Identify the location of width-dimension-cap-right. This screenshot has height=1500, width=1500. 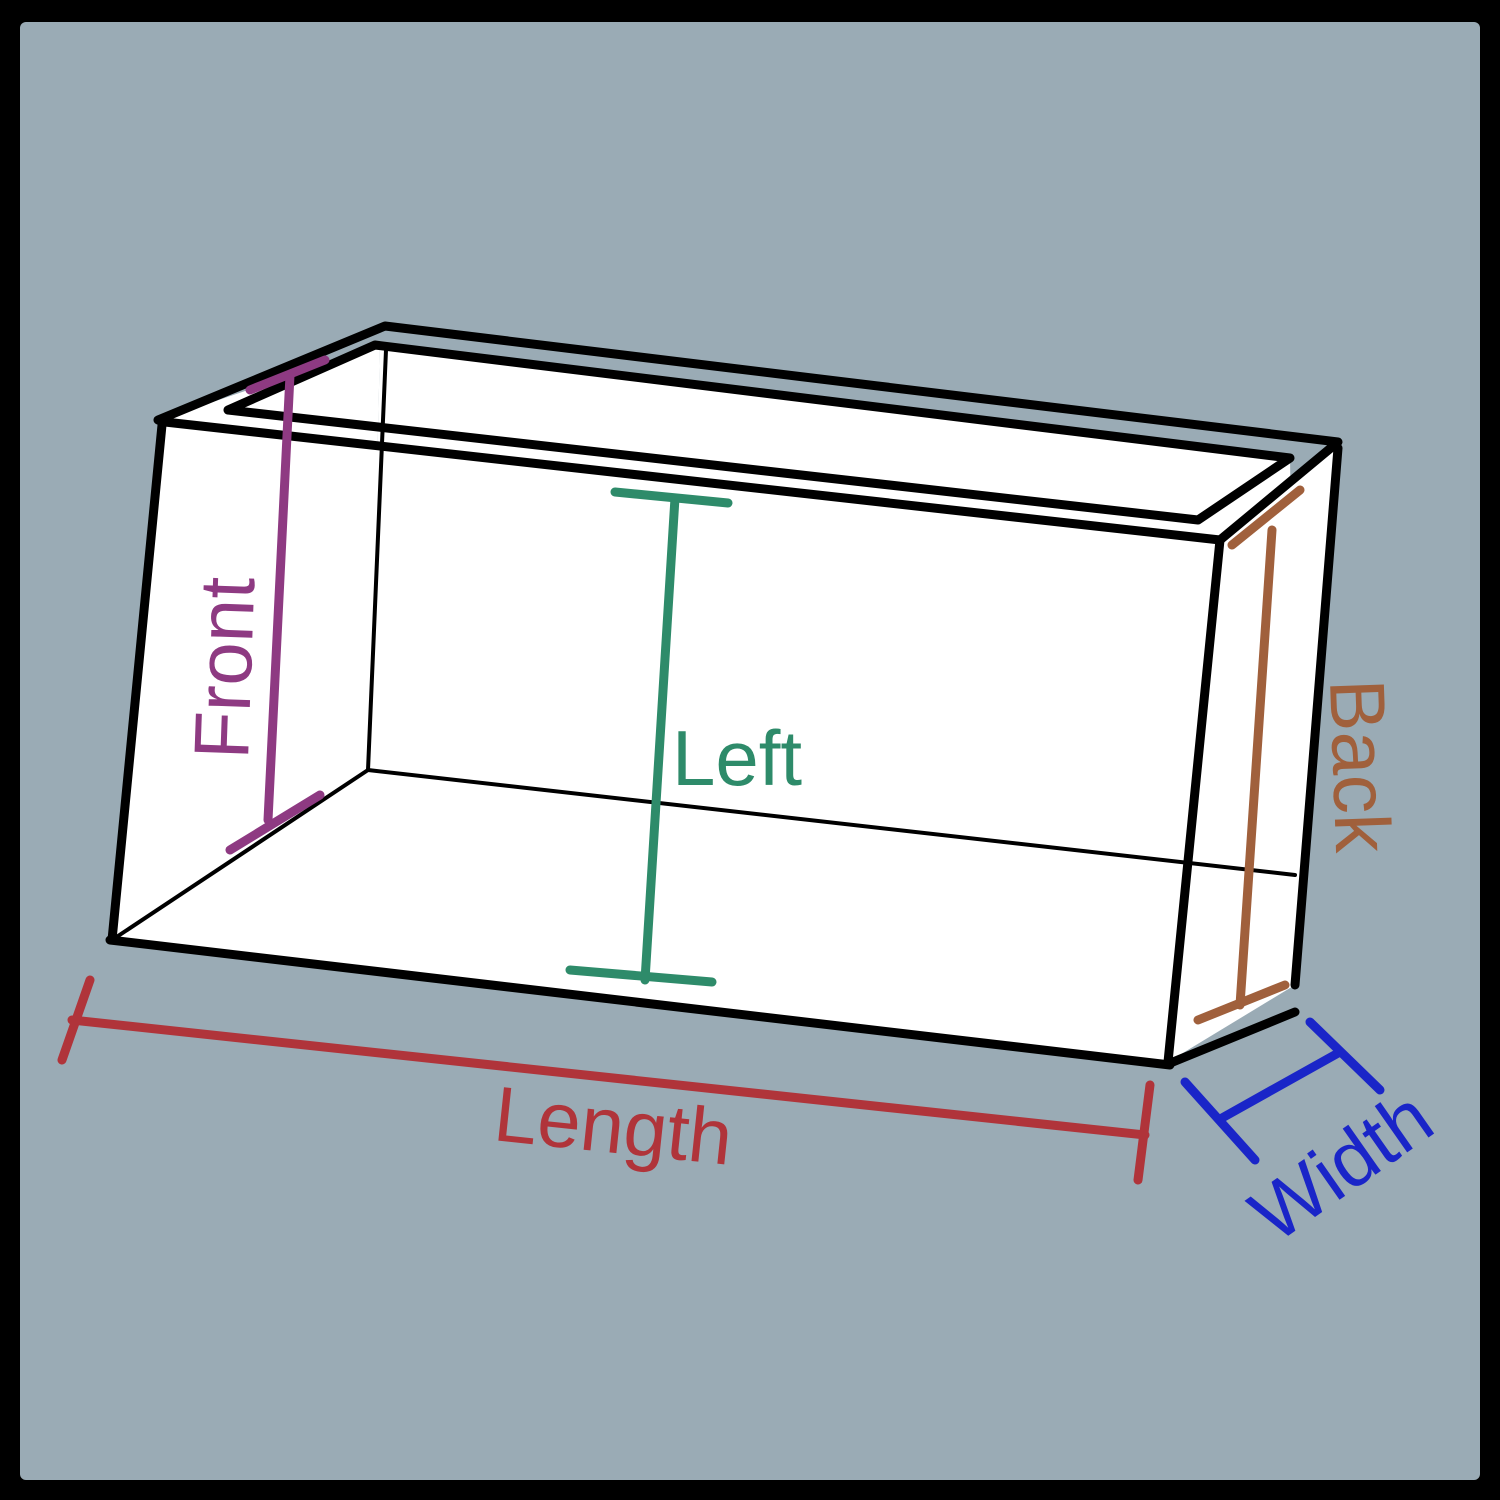
(1345, 1056).